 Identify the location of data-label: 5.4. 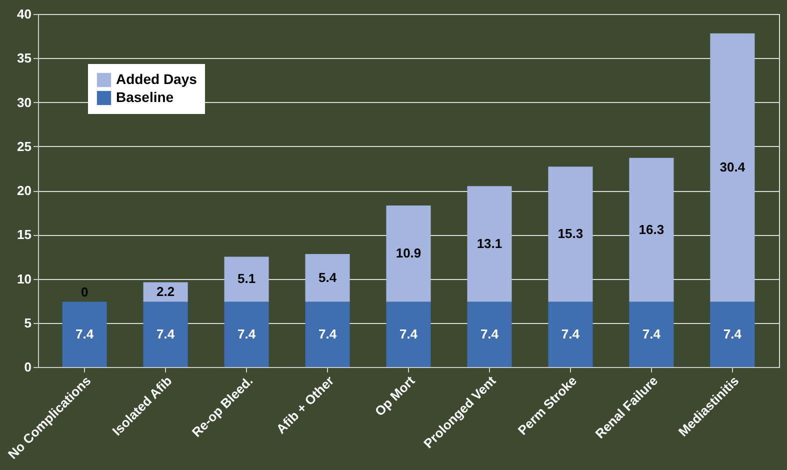
(328, 277).